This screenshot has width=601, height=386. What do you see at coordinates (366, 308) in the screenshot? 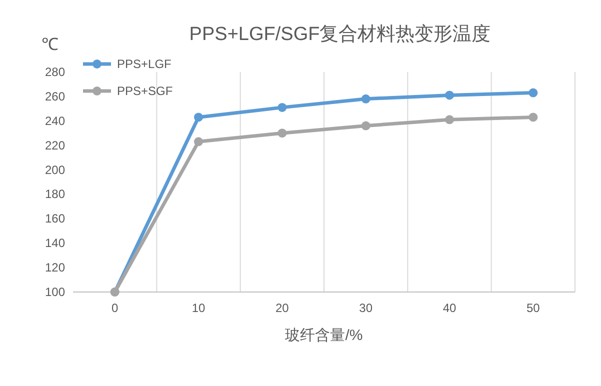
I see `x-tick-label: 30` at bounding box center [366, 308].